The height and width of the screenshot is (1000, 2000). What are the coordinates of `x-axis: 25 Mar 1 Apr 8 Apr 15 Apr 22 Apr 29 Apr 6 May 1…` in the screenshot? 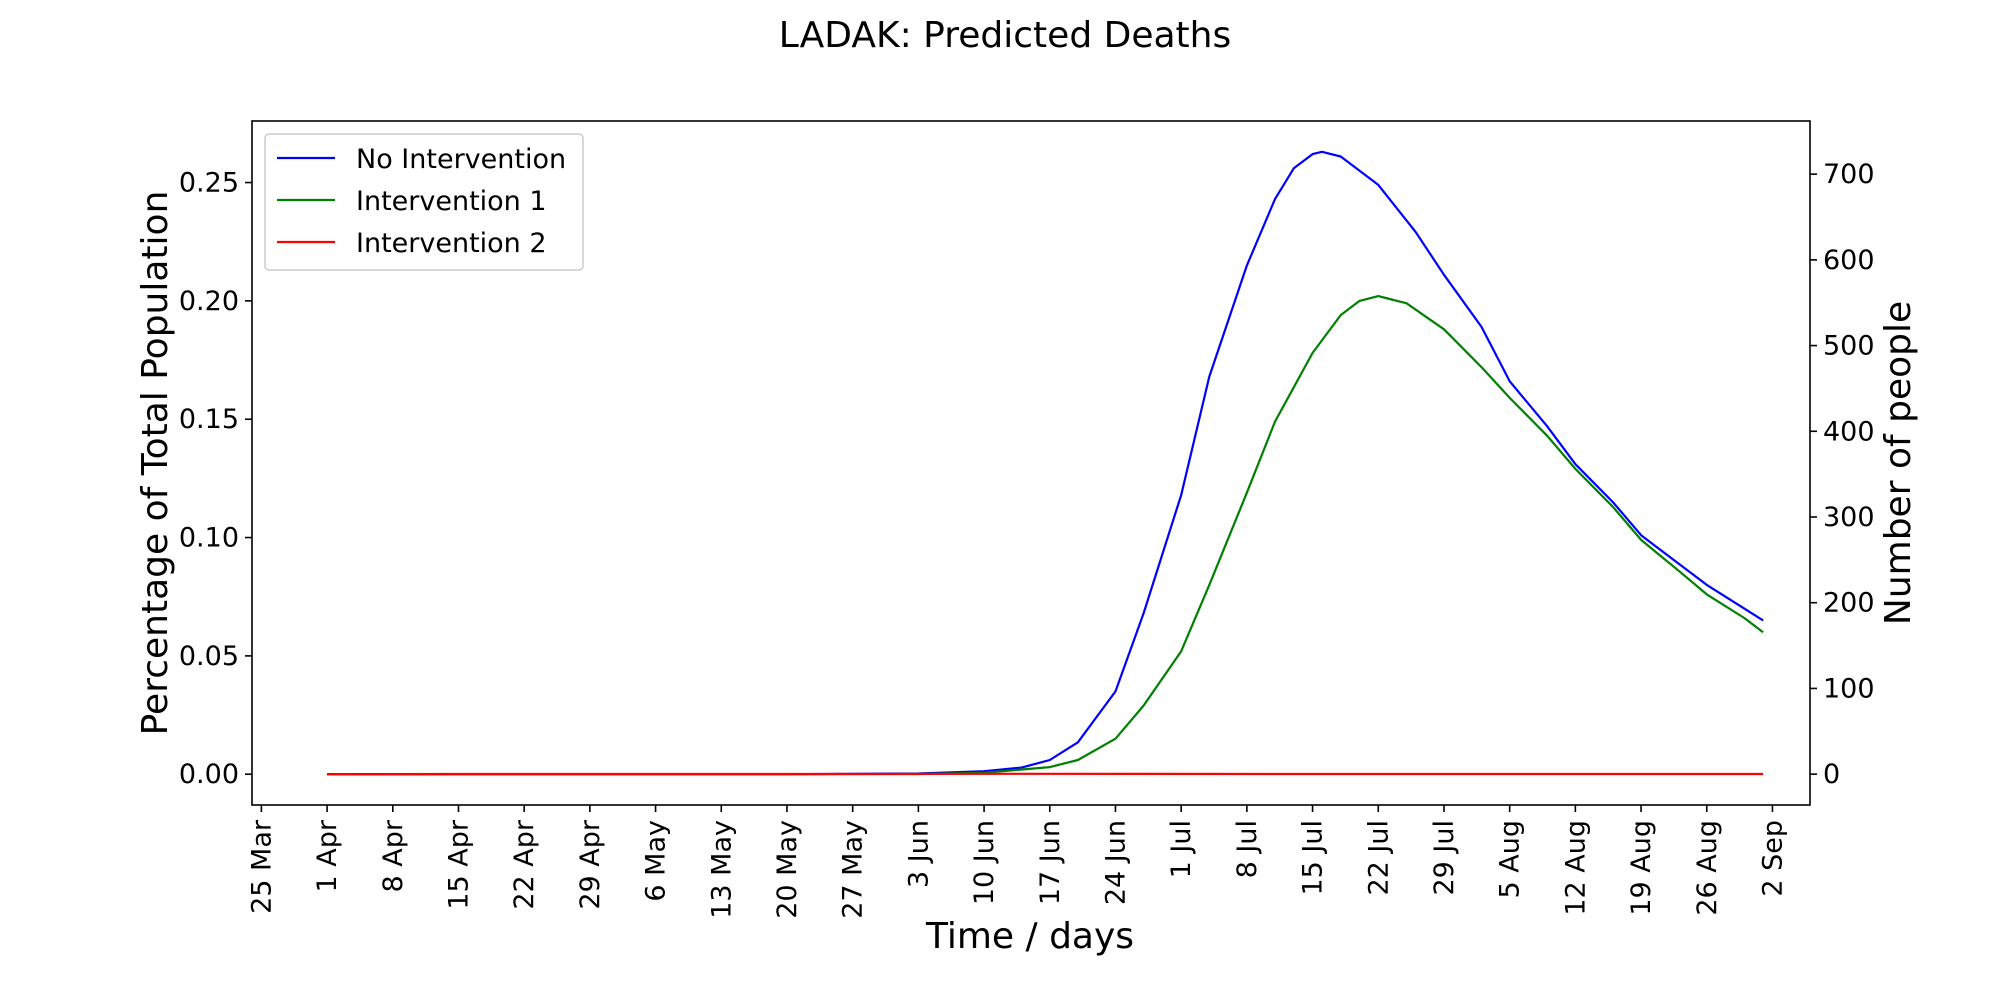 It's located at (1017, 862).